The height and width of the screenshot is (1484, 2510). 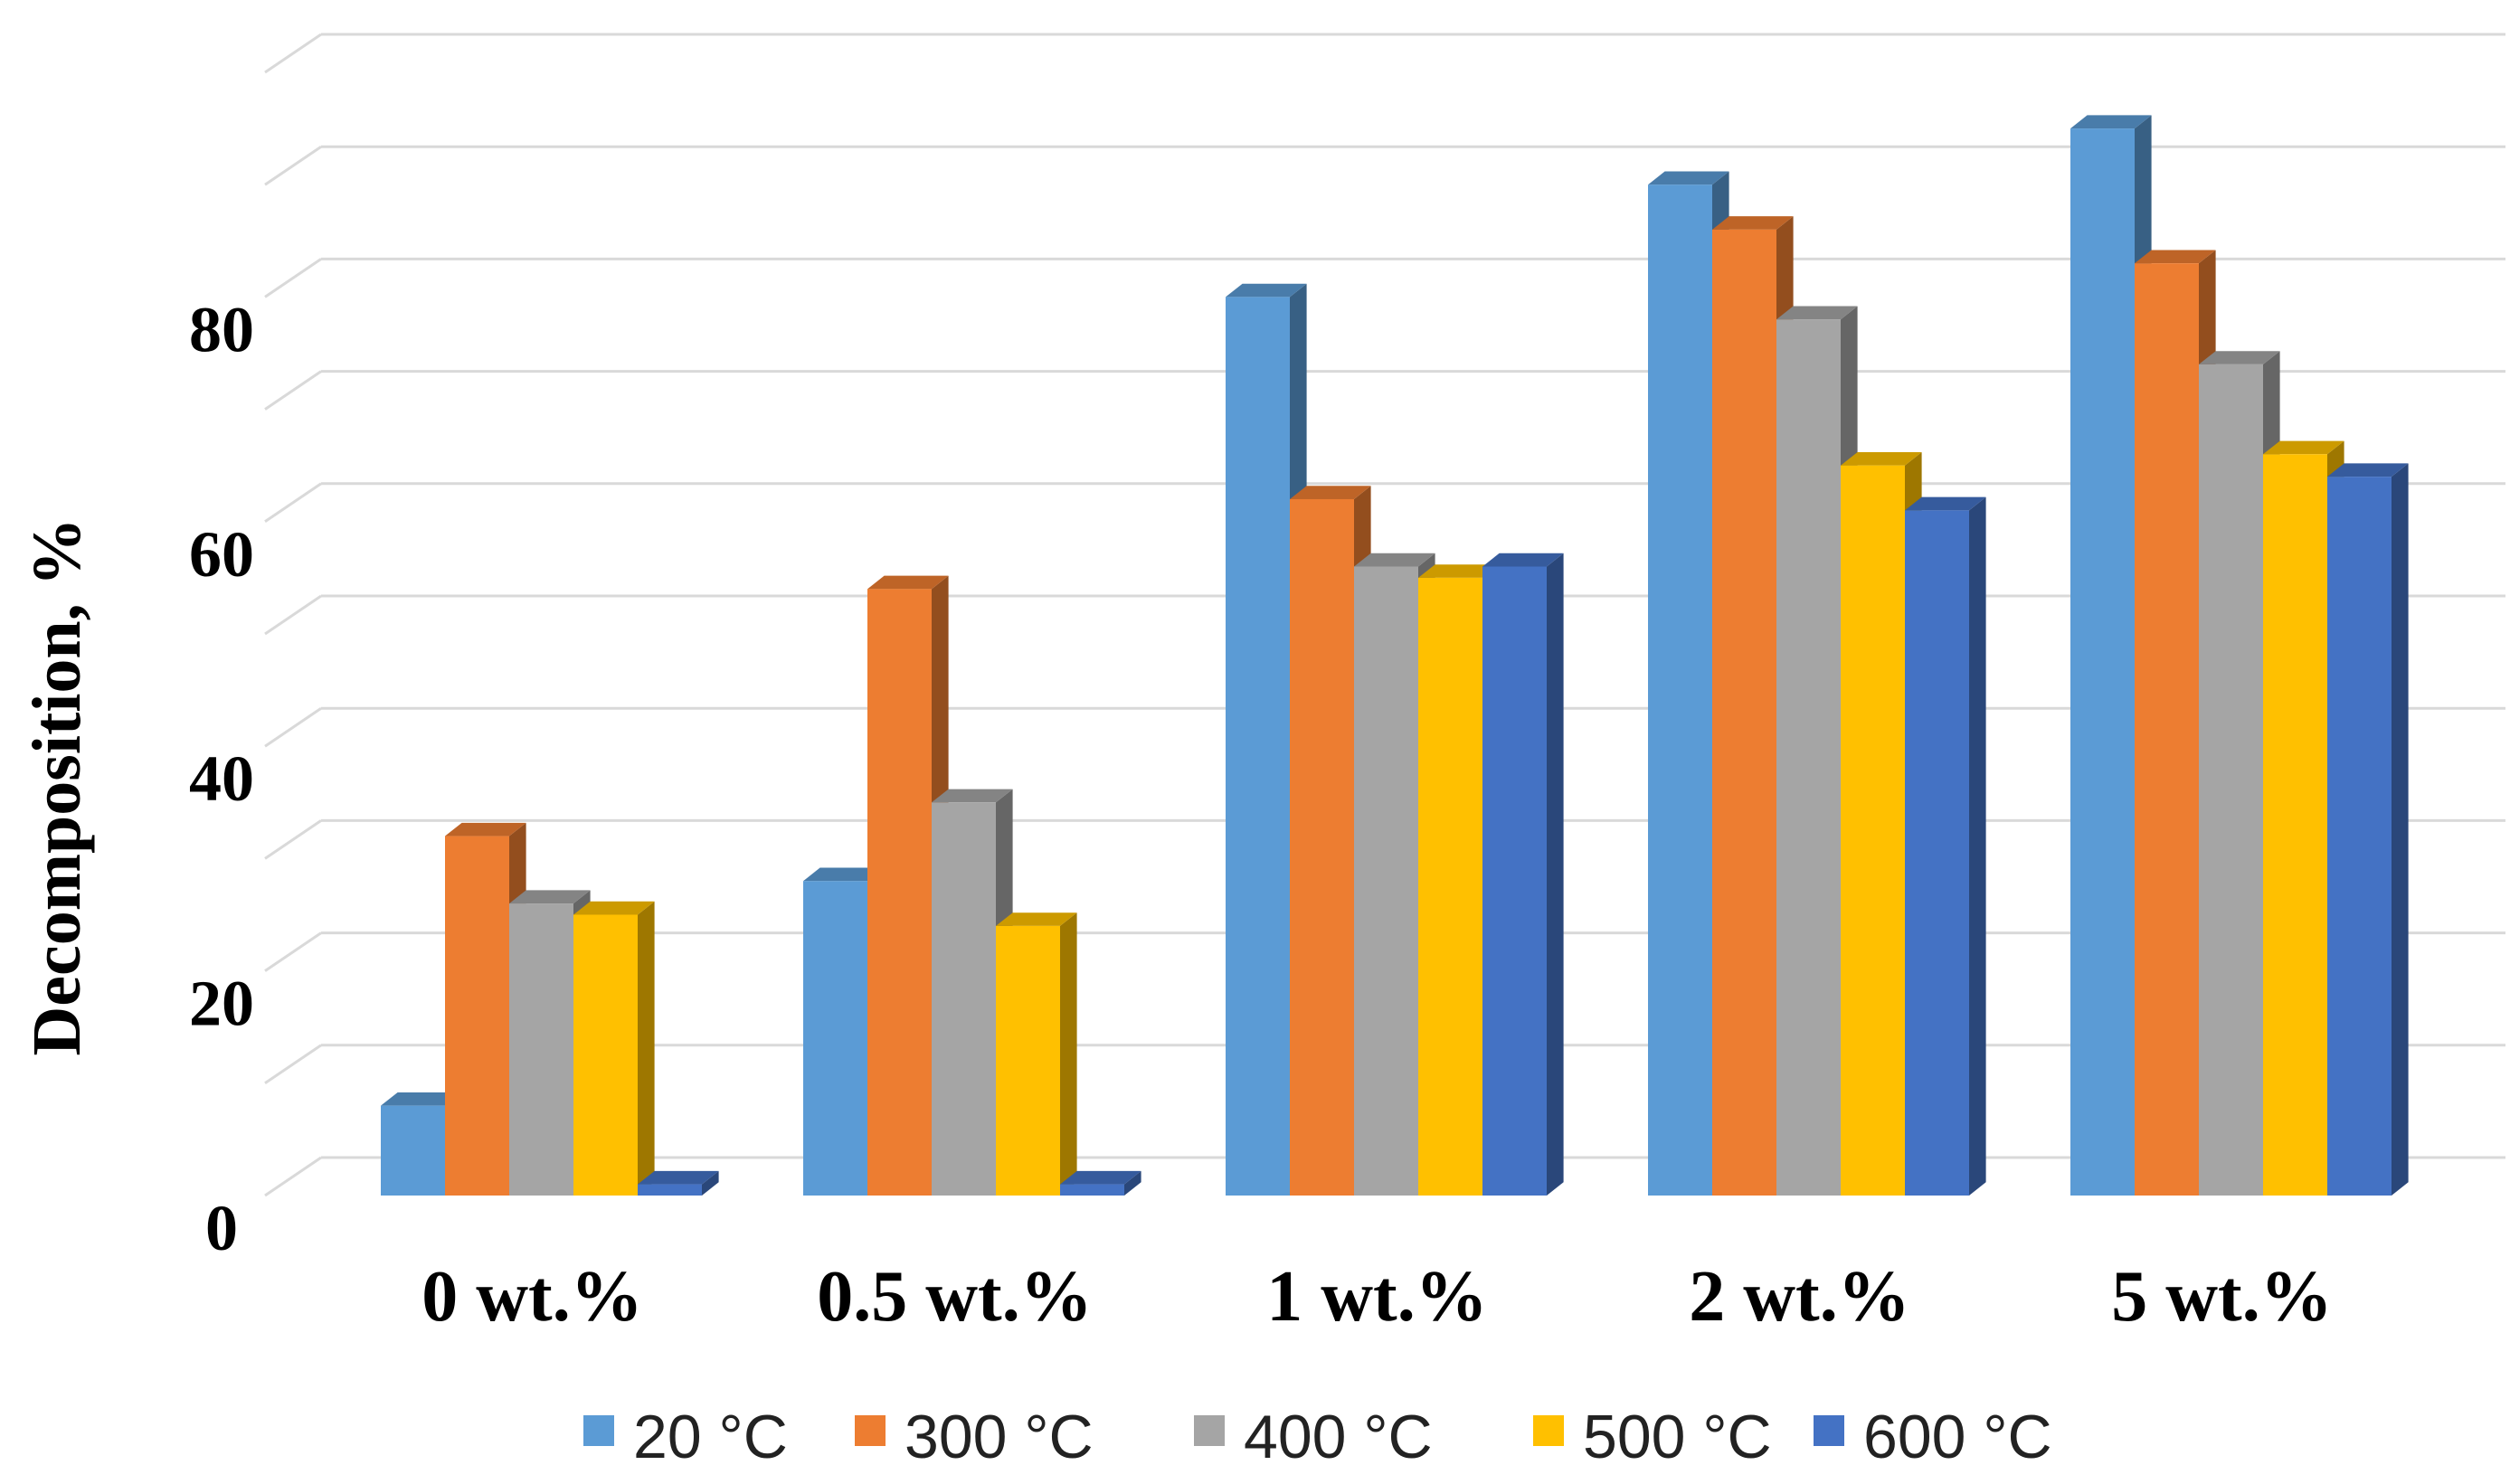 What do you see at coordinates (221, 554) in the screenshot?
I see `y-tick-label: 60` at bounding box center [221, 554].